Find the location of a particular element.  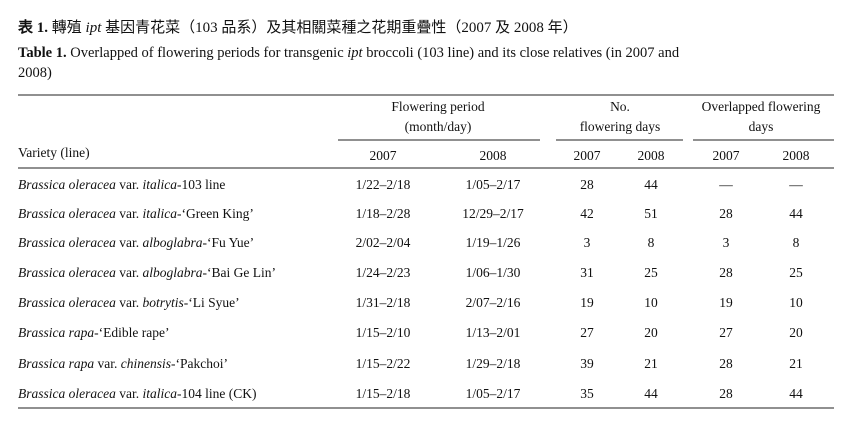

table-cell: 12/29–2/17 is located at coordinates (493, 213).